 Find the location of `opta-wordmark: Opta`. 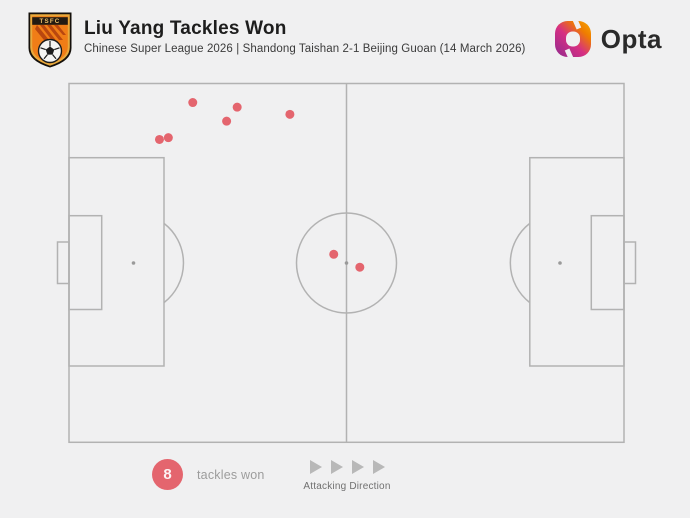

opta-wordmark: Opta is located at coordinates (631, 38).